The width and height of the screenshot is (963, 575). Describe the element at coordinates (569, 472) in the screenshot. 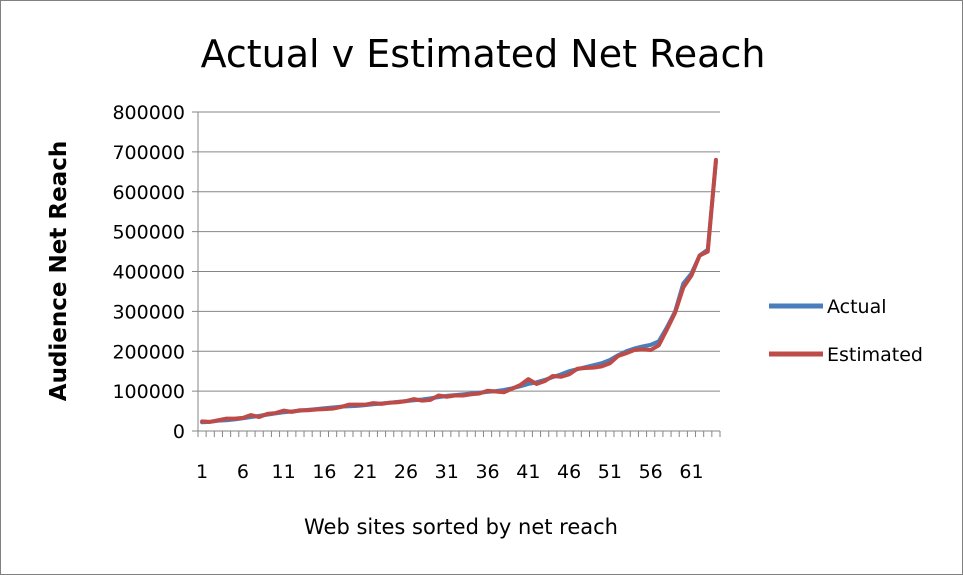

I see `x-tick-label: 46` at that location.